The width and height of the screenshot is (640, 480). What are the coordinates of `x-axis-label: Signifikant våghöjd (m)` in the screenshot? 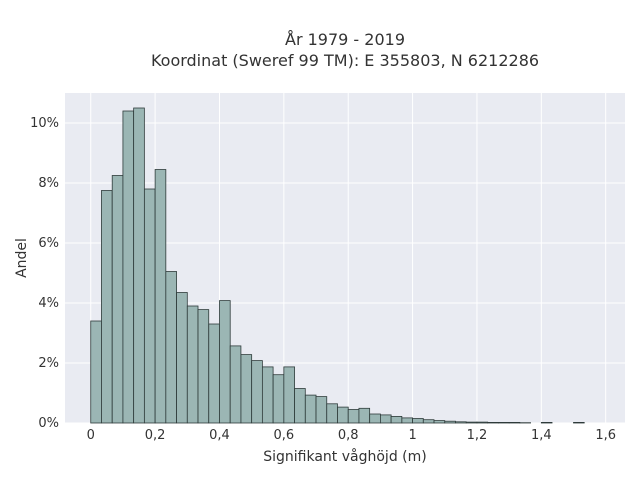 It's located at (344, 456).